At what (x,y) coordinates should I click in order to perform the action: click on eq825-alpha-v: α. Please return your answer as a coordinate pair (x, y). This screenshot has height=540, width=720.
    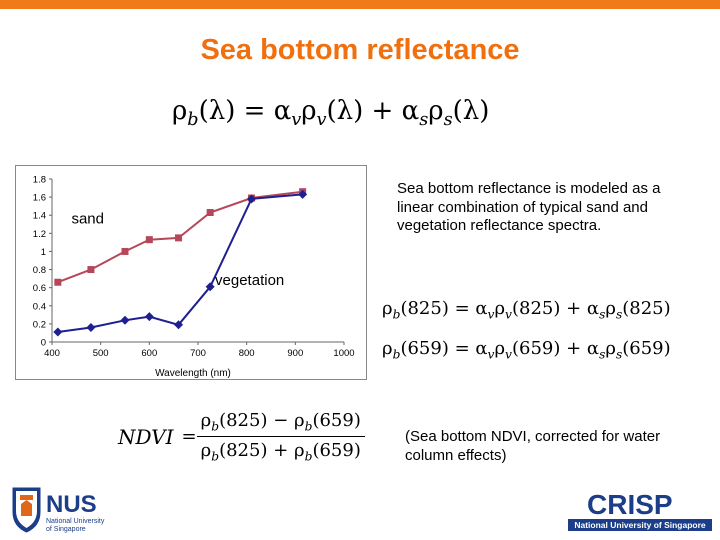
    Looking at the image, I should click on (481, 308).